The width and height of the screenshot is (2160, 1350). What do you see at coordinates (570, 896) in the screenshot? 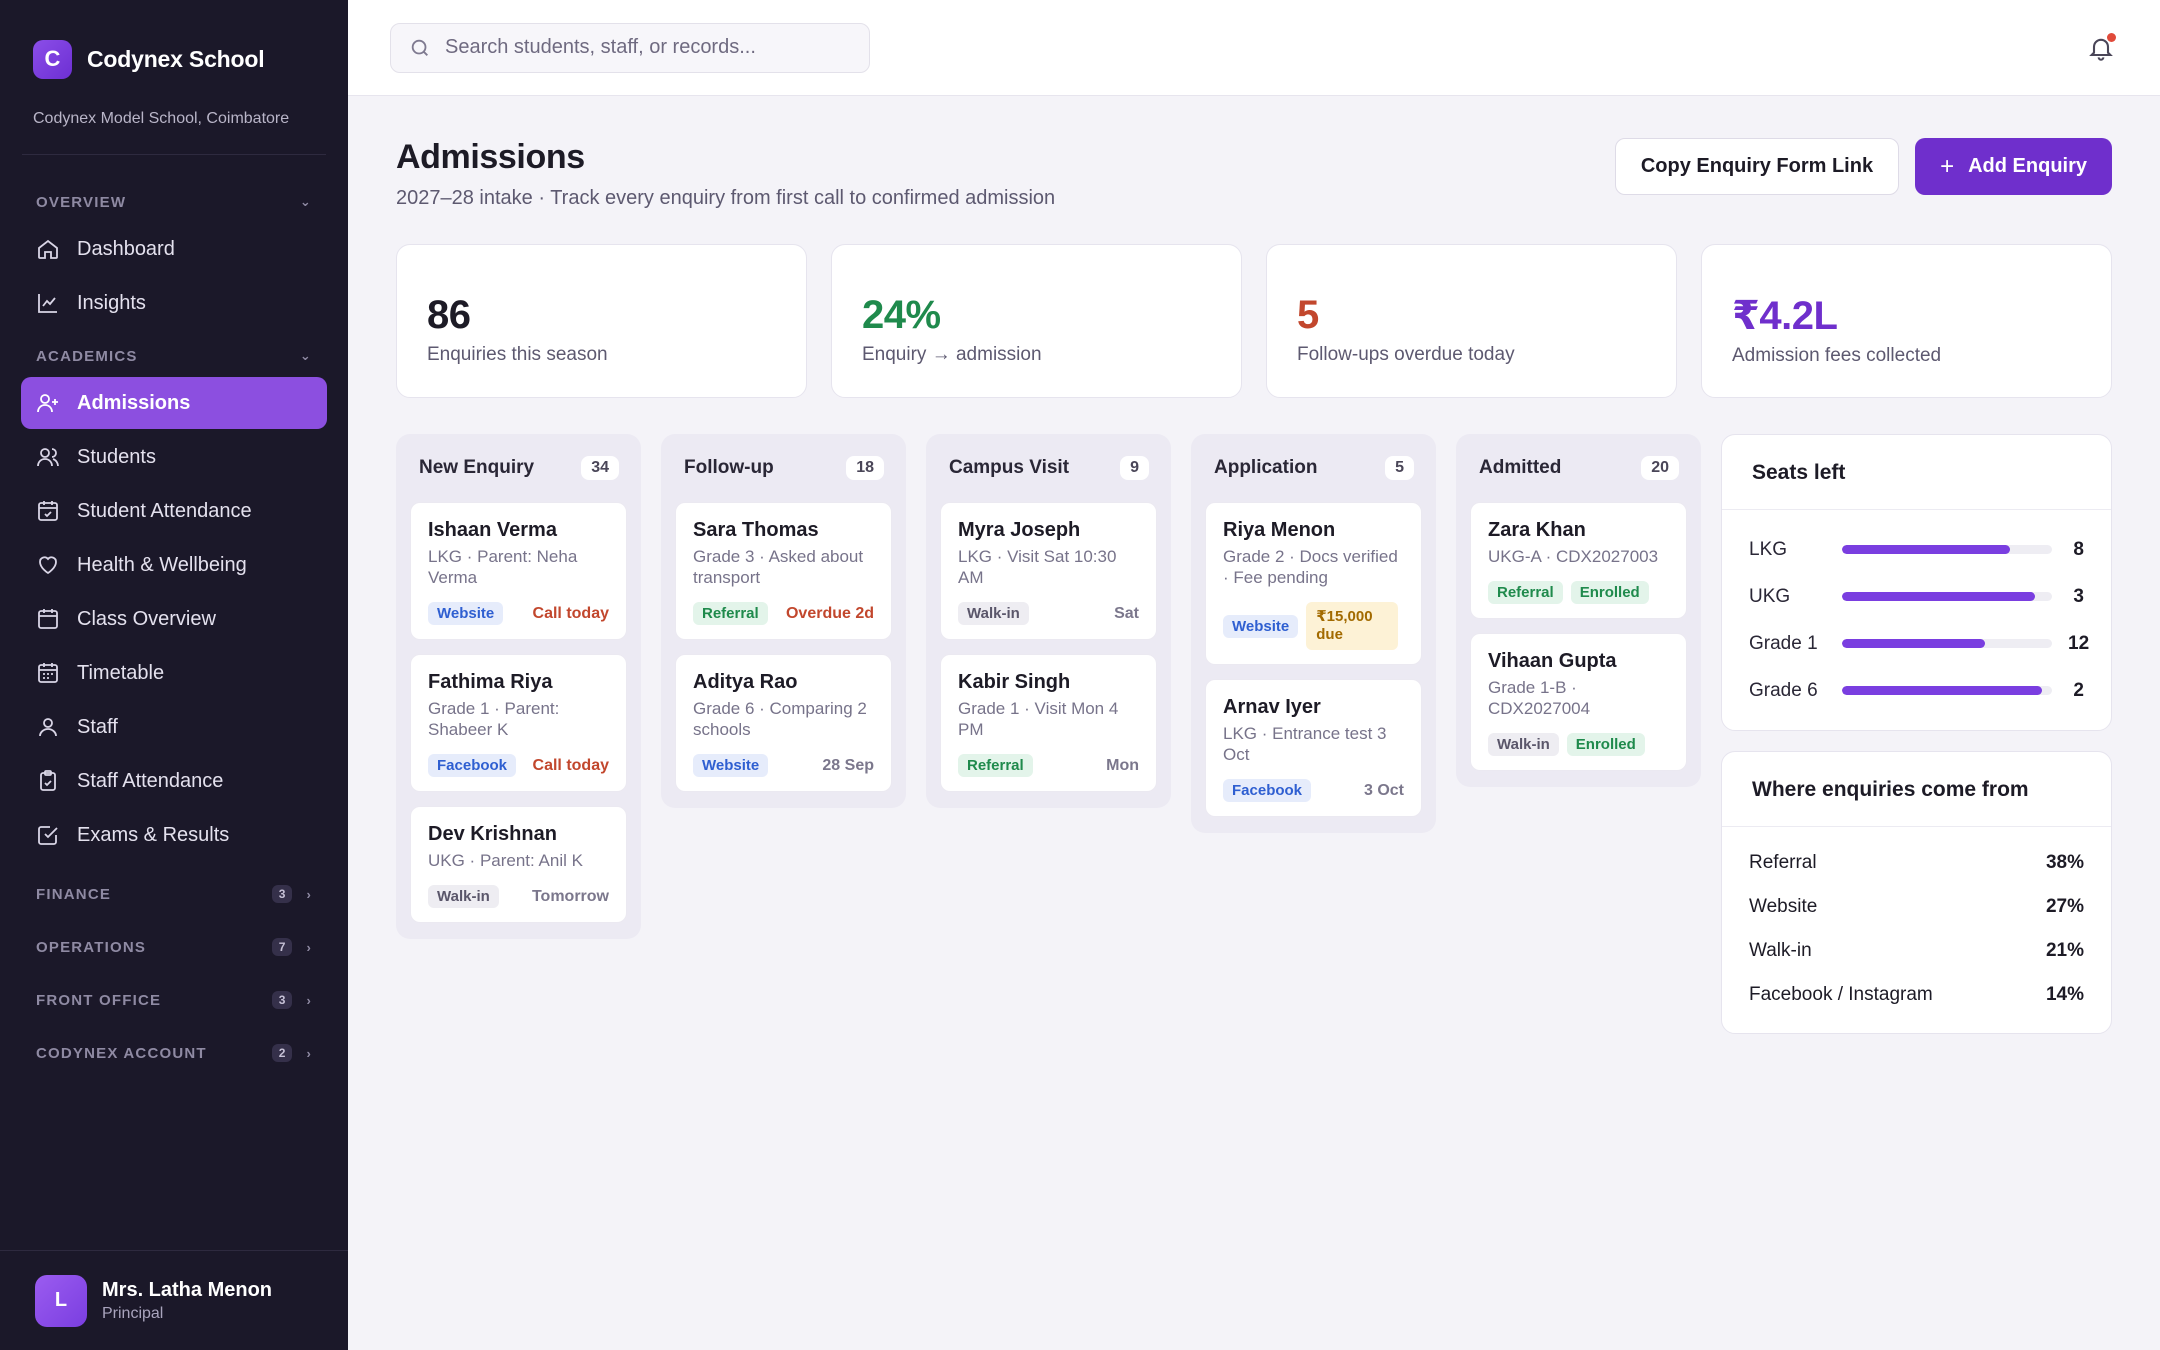
I see `followup-note: Tomorrow` at bounding box center [570, 896].